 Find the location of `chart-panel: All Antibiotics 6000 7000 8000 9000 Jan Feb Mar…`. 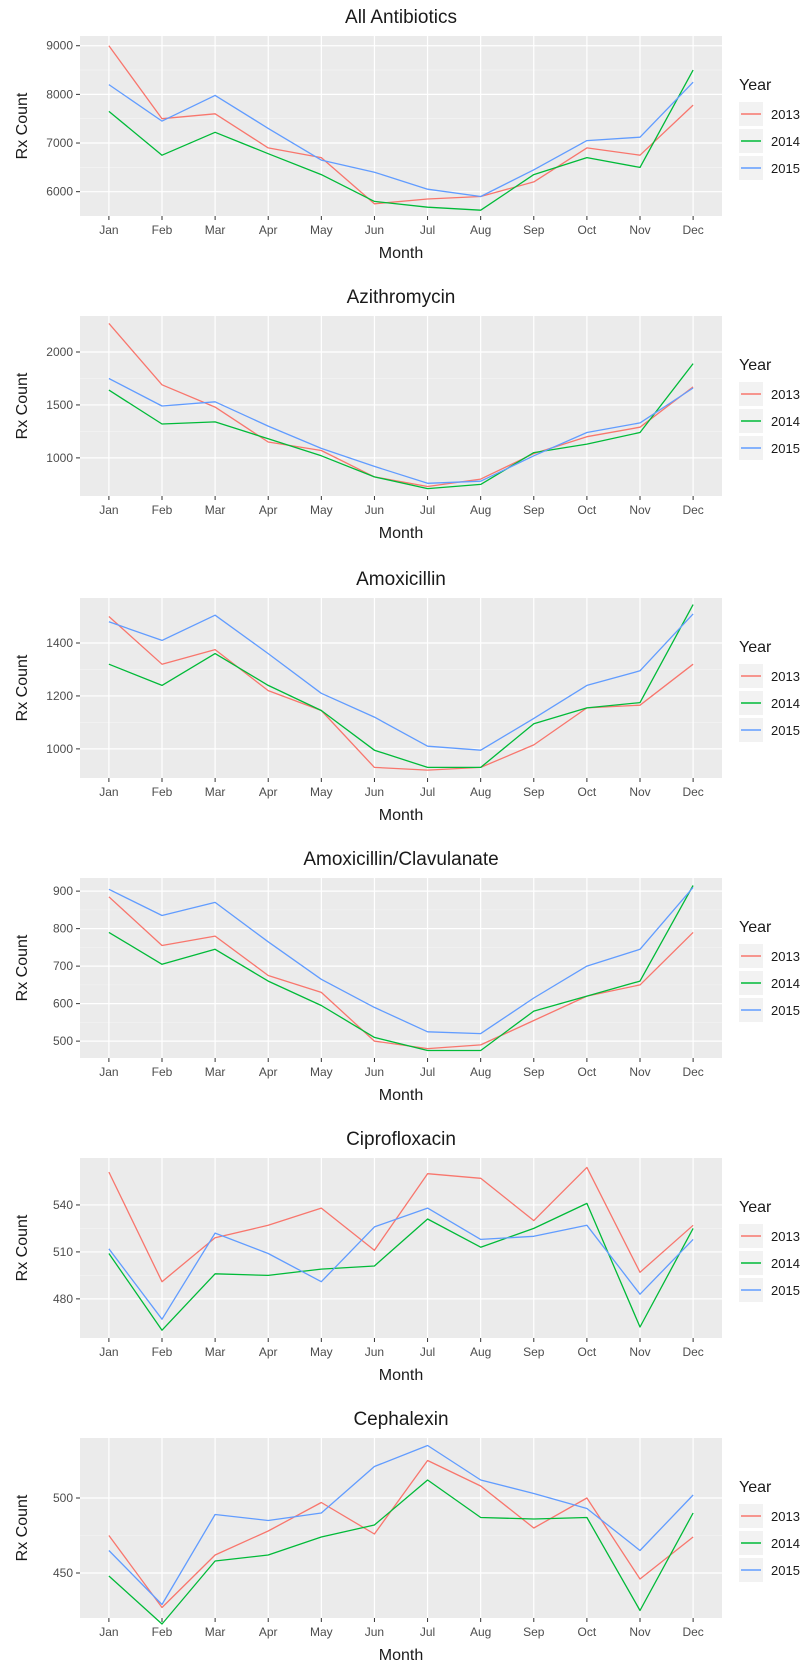

chart-panel: All Antibiotics 6000 7000 8000 9000 Jan Feb Mar… is located at coordinates (407, 134).